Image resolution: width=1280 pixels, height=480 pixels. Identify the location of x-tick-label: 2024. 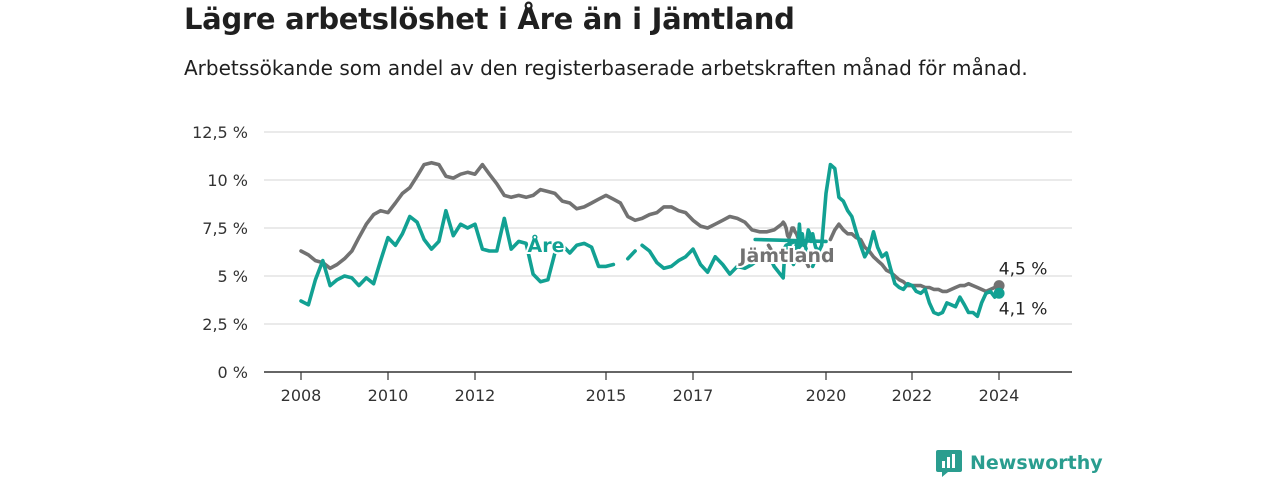
(999, 395).